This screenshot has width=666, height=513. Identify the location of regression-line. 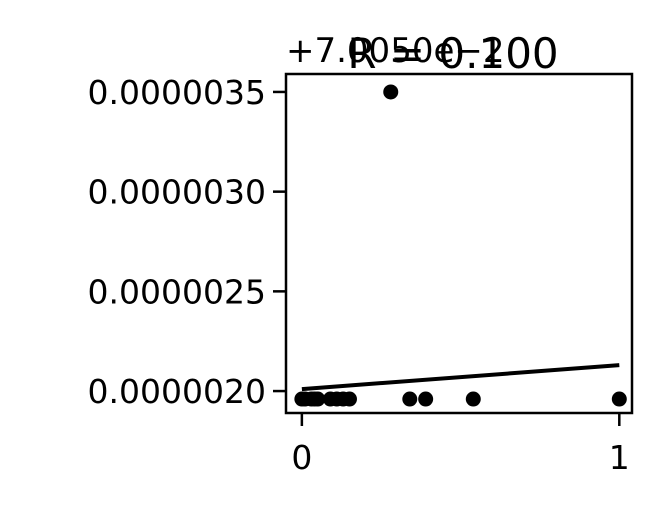
(460, 377).